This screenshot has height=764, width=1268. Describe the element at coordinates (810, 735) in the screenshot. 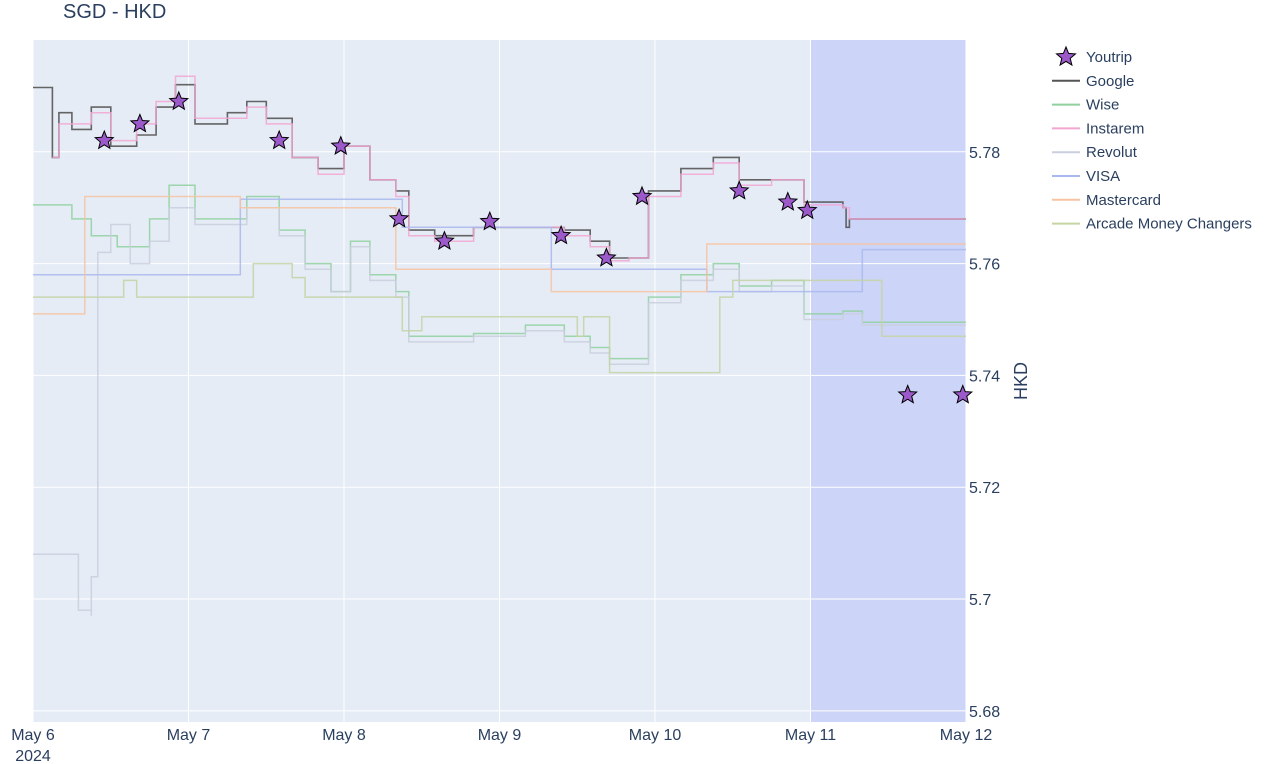

I see `x-tick-label: May 11` at that location.